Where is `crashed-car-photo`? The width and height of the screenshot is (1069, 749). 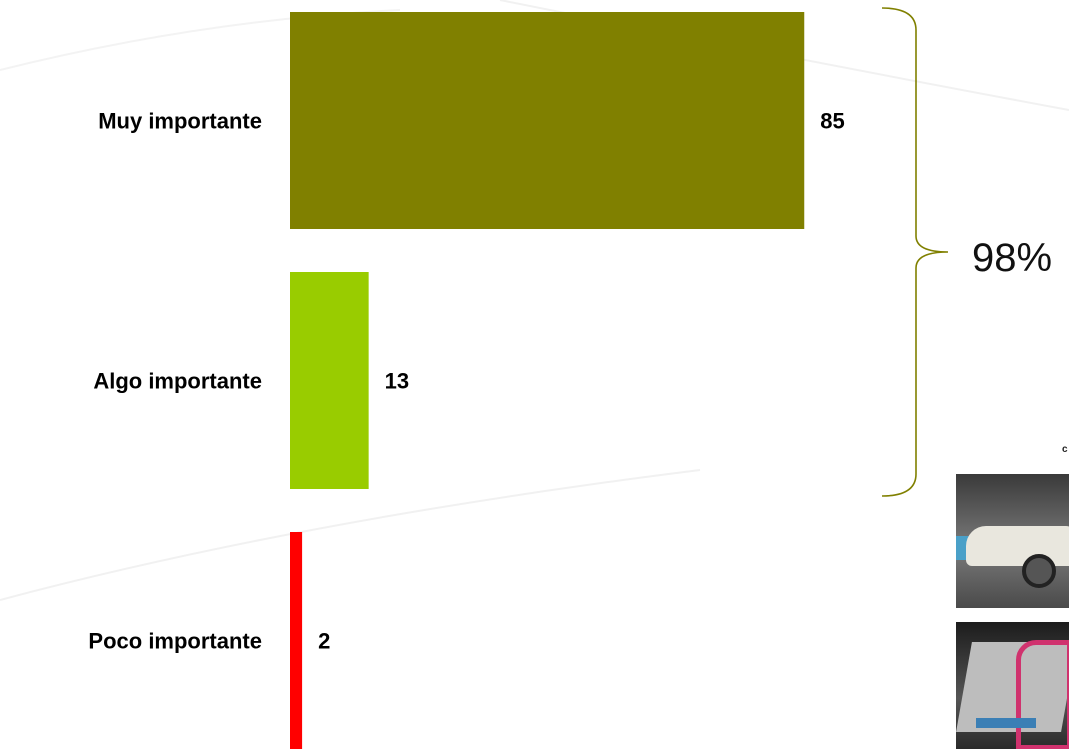 crashed-car-photo is located at coordinates (1012, 685).